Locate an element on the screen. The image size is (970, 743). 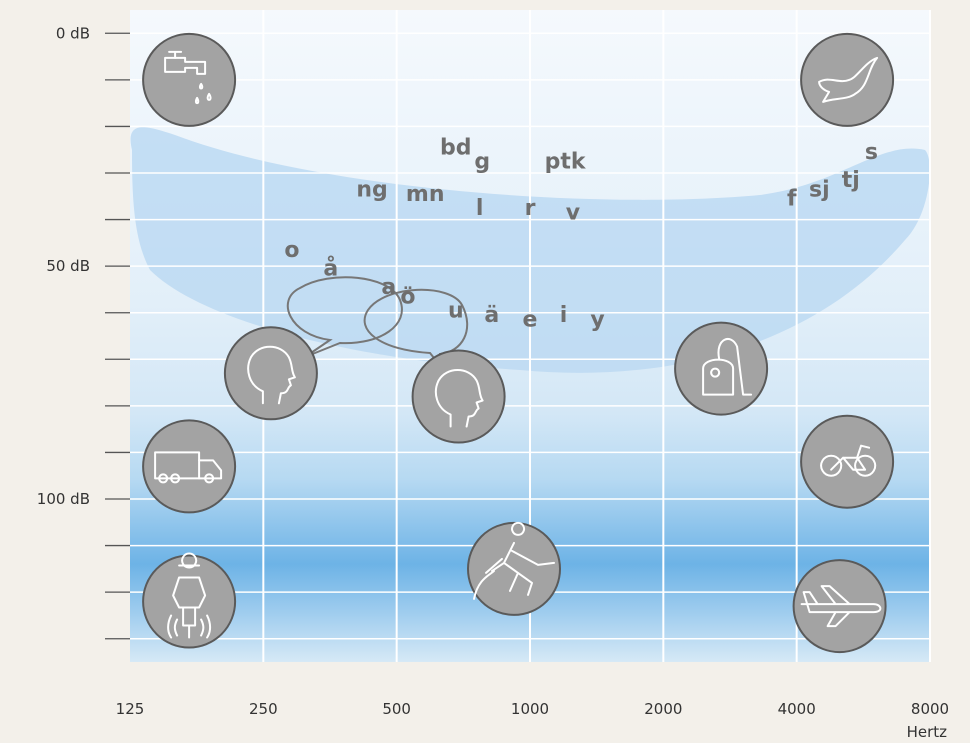
phoneme-label: ptk is located at coordinates (566, 161).